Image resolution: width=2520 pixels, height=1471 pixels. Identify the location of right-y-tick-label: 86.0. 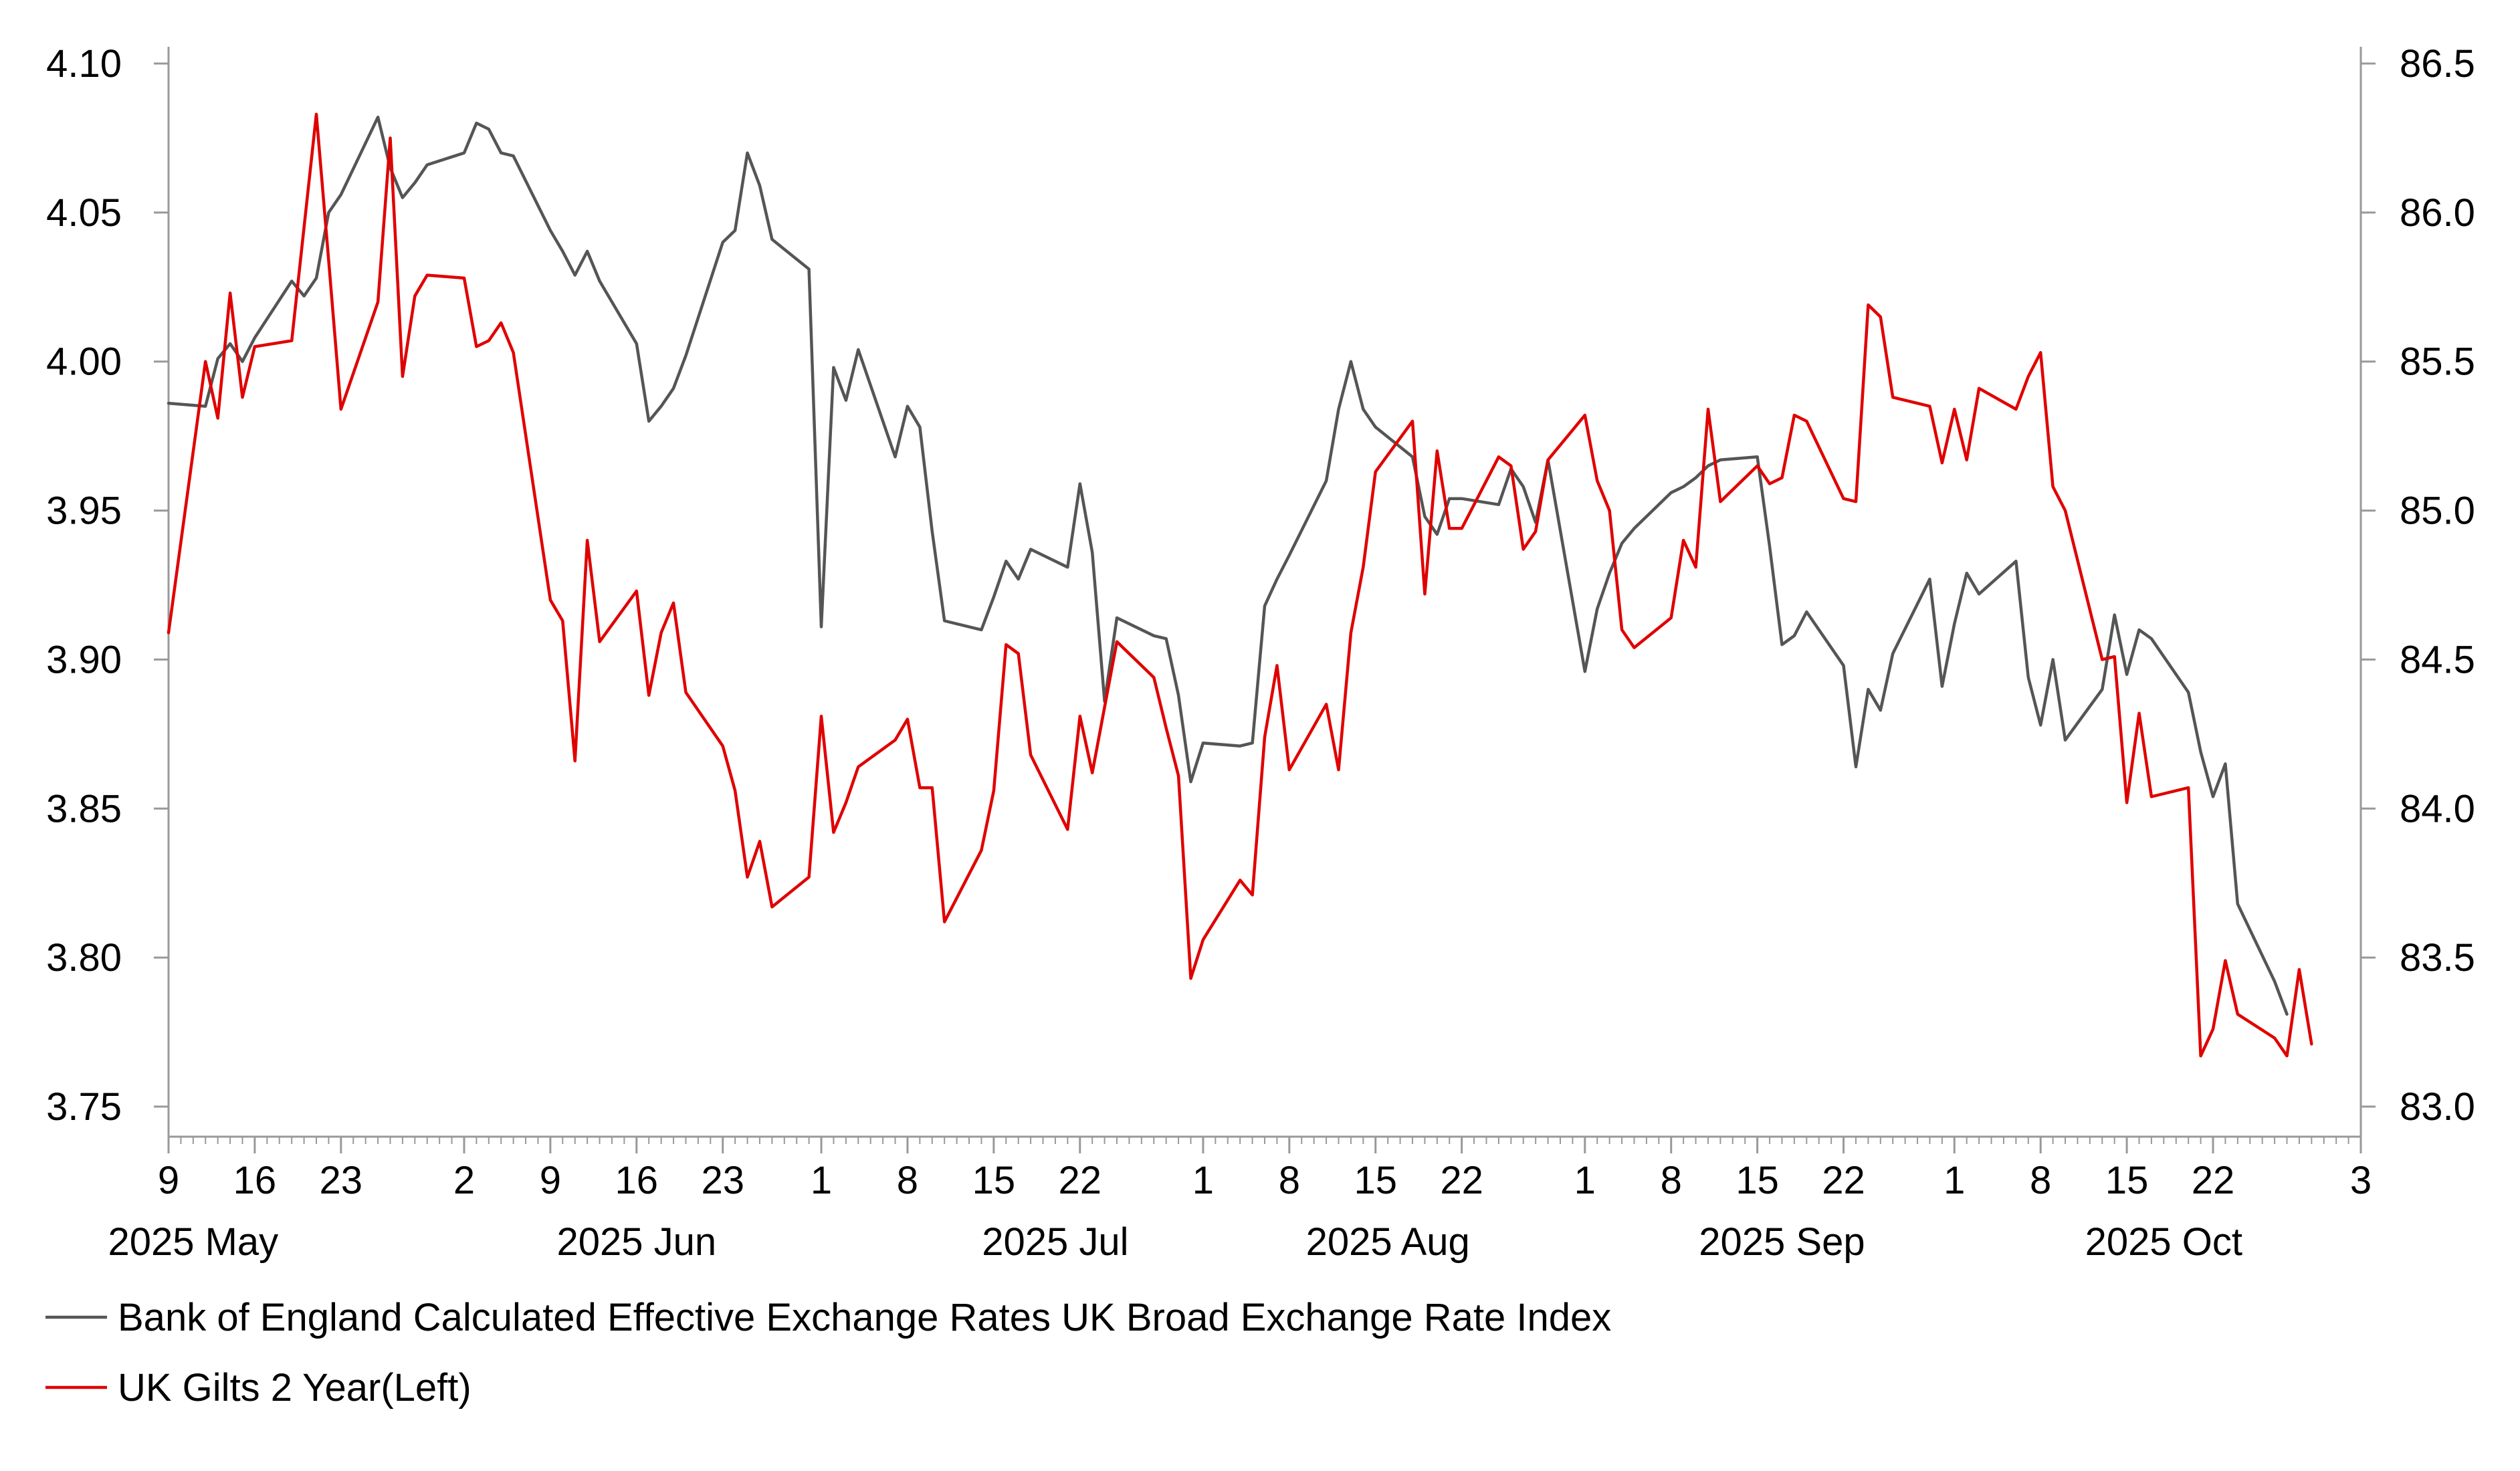
(2437, 213).